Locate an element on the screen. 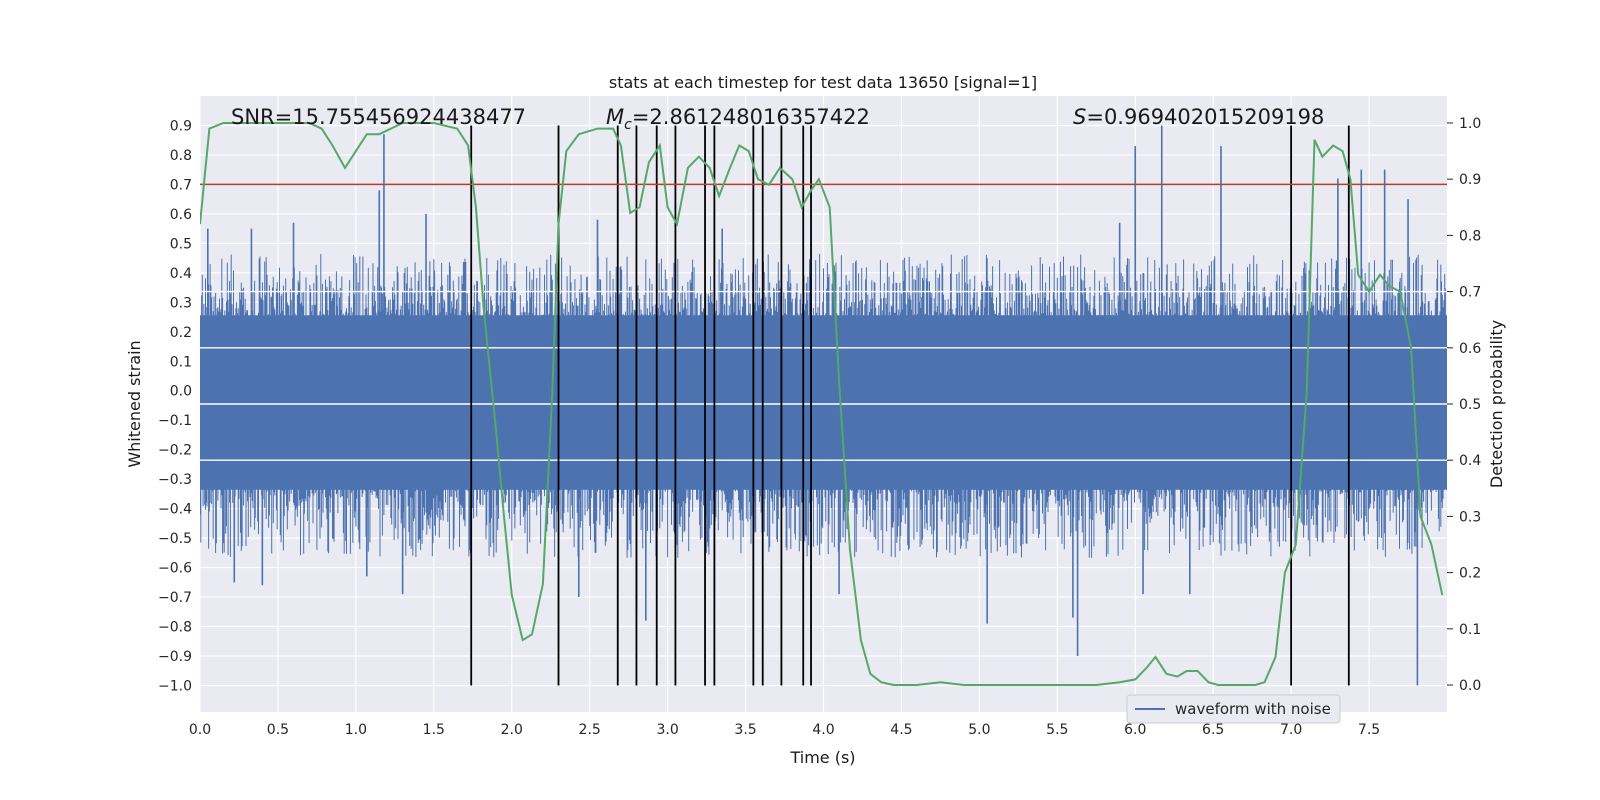 The image size is (1600, 800). y-tick-label: −0.8 is located at coordinates (175, 628).